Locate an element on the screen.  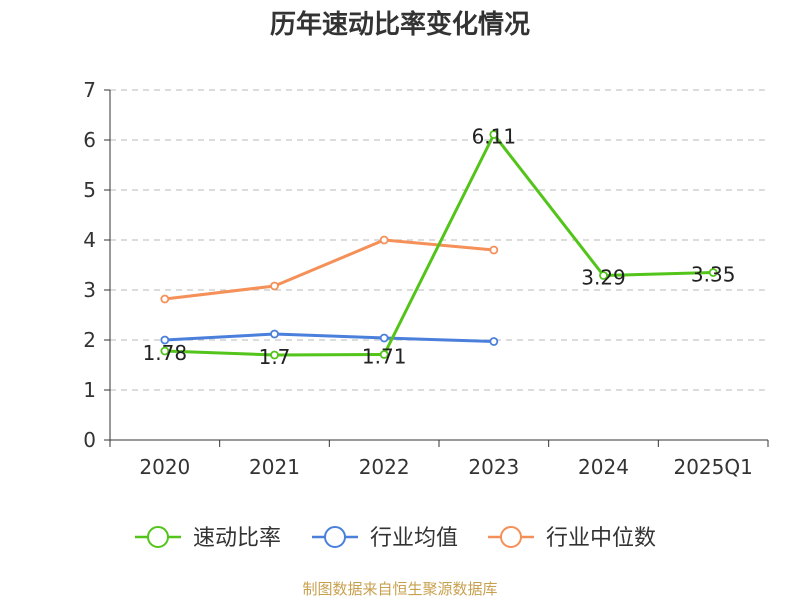
data-label: 3.35 is located at coordinates (713, 275).